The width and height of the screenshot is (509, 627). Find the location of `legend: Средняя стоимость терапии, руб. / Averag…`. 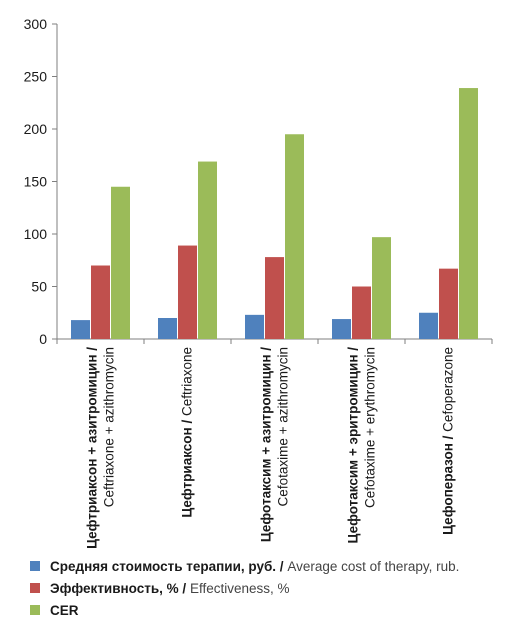

legend: Средняя стоимость терапии, руб. / Averag… is located at coordinates (244, 588).